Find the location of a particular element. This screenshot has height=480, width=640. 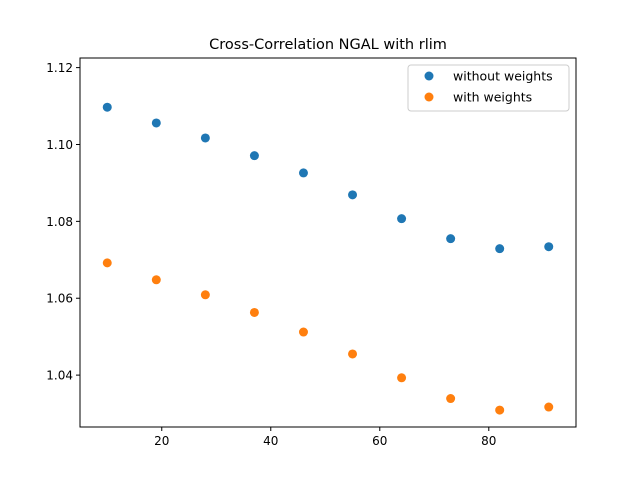

y-tick-label: 1.06 is located at coordinates (59, 299).